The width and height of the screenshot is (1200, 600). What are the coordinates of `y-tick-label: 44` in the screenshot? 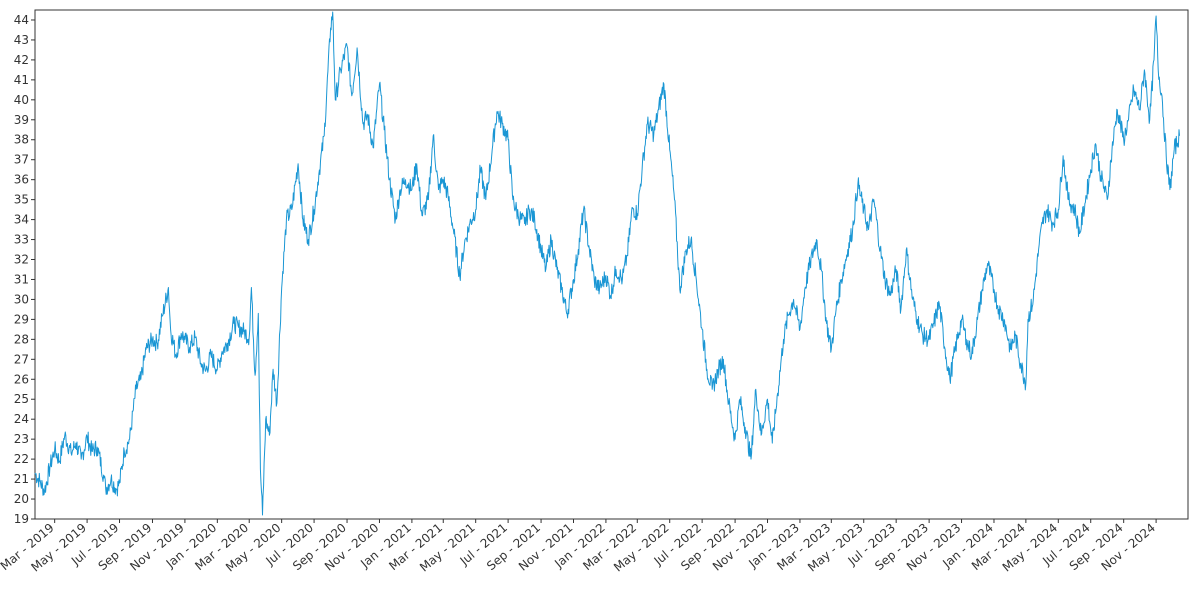 It's located at (21, 20).